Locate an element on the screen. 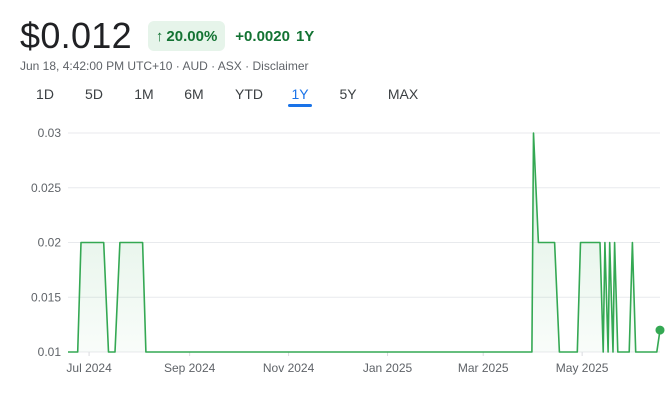 Image resolution: width=672 pixels, height=400 pixels. x-tick-label: Sep 2024 is located at coordinates (190, 368).